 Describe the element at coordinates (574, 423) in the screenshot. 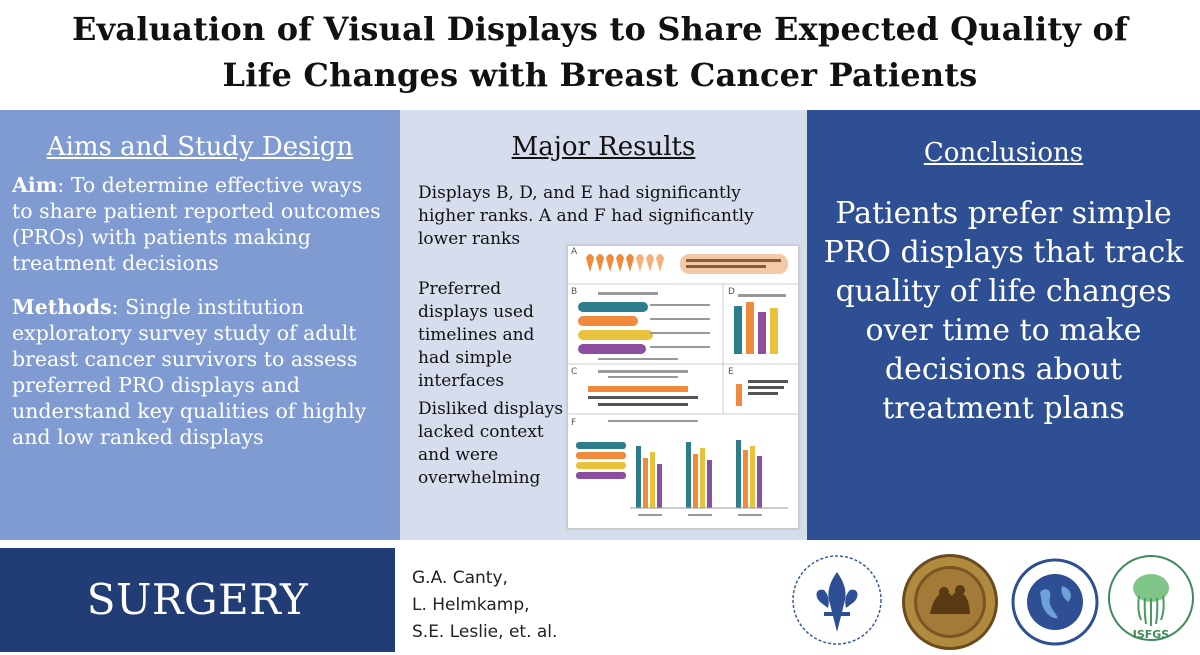

I see `thumb-label-f: F` at that location.